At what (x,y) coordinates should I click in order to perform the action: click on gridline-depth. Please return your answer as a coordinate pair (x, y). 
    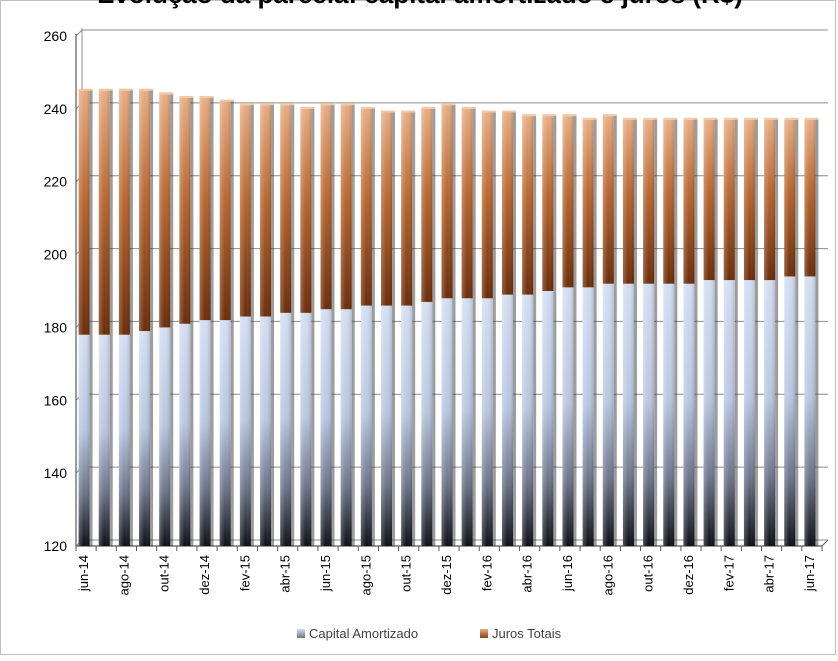
    Looking at the image, I should click on (79, 33).